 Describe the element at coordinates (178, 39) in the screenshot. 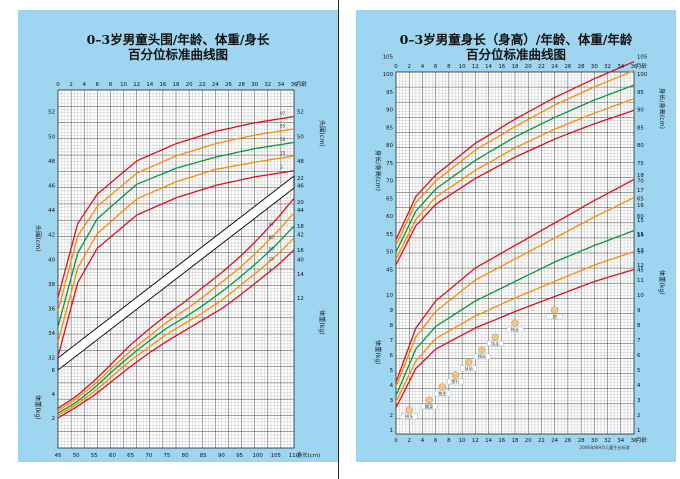

I see `left-chart-title: 0–3岁男童头围/年龄、体重/身长` at that location.